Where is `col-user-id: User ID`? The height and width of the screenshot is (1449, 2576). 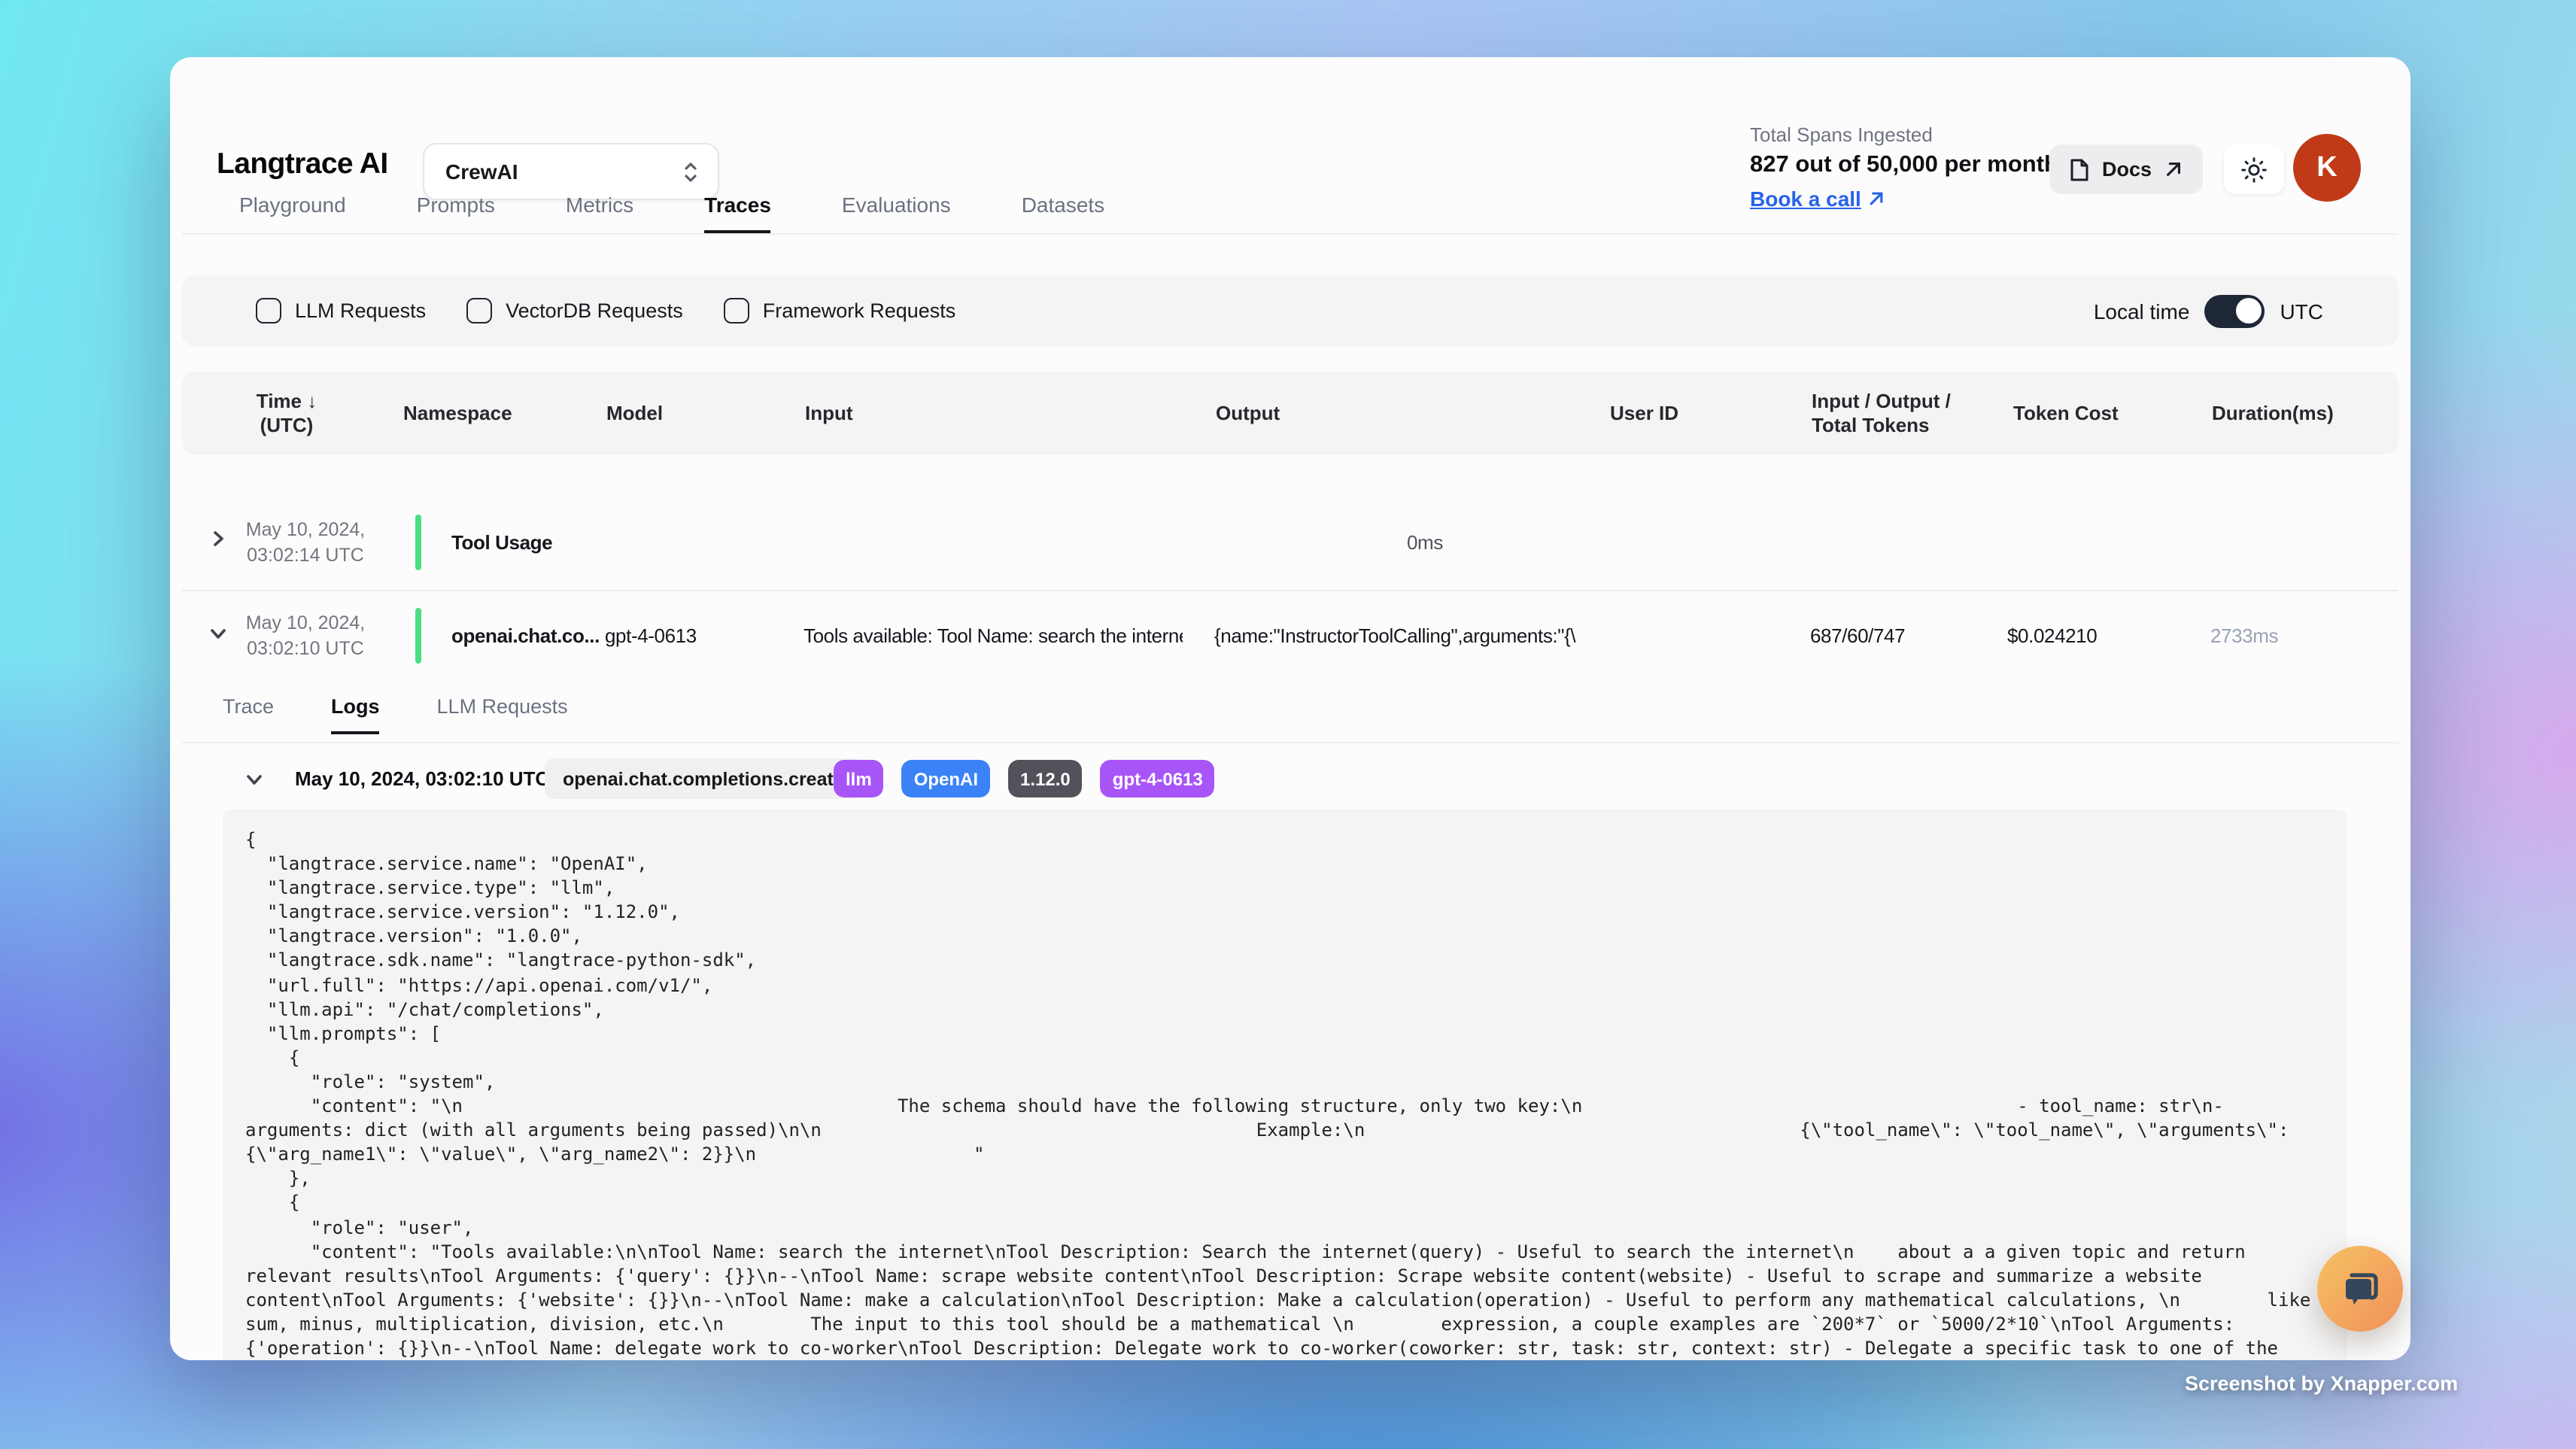
col-user-id: User ID is located at coordinates (1645, 412).